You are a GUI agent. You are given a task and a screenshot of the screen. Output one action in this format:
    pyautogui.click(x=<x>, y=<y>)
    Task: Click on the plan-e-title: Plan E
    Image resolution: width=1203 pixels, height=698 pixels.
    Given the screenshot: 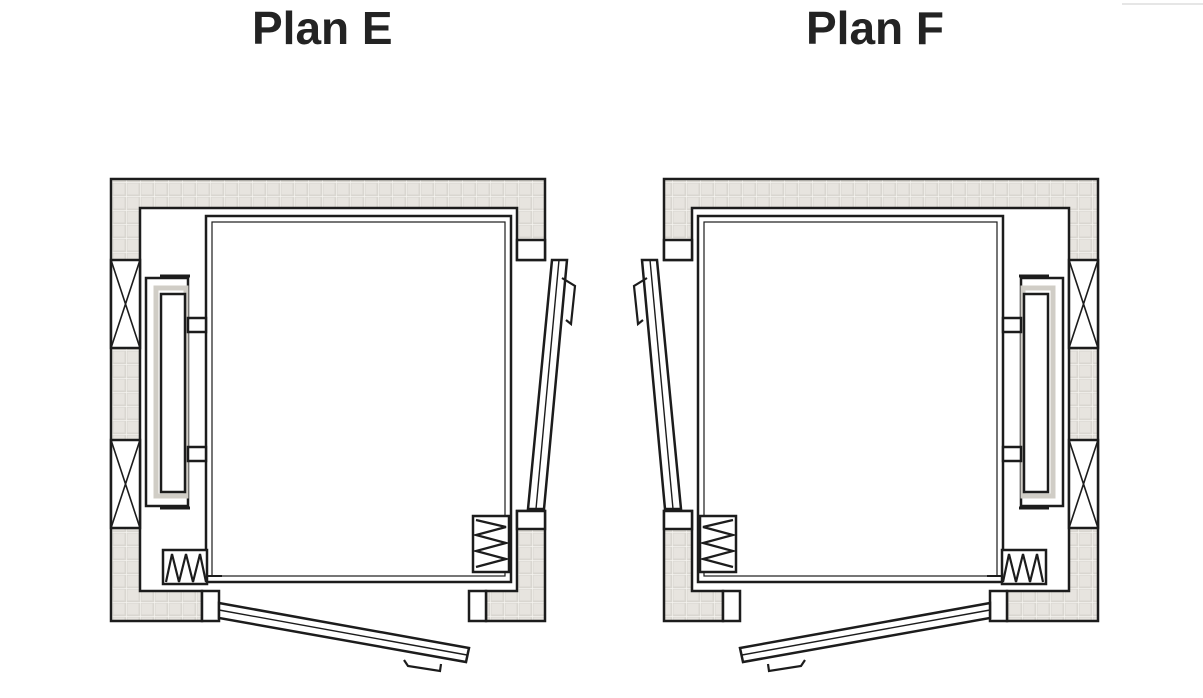 What is the action you would take?
    pyautogui.click(x=322, y=28)
    